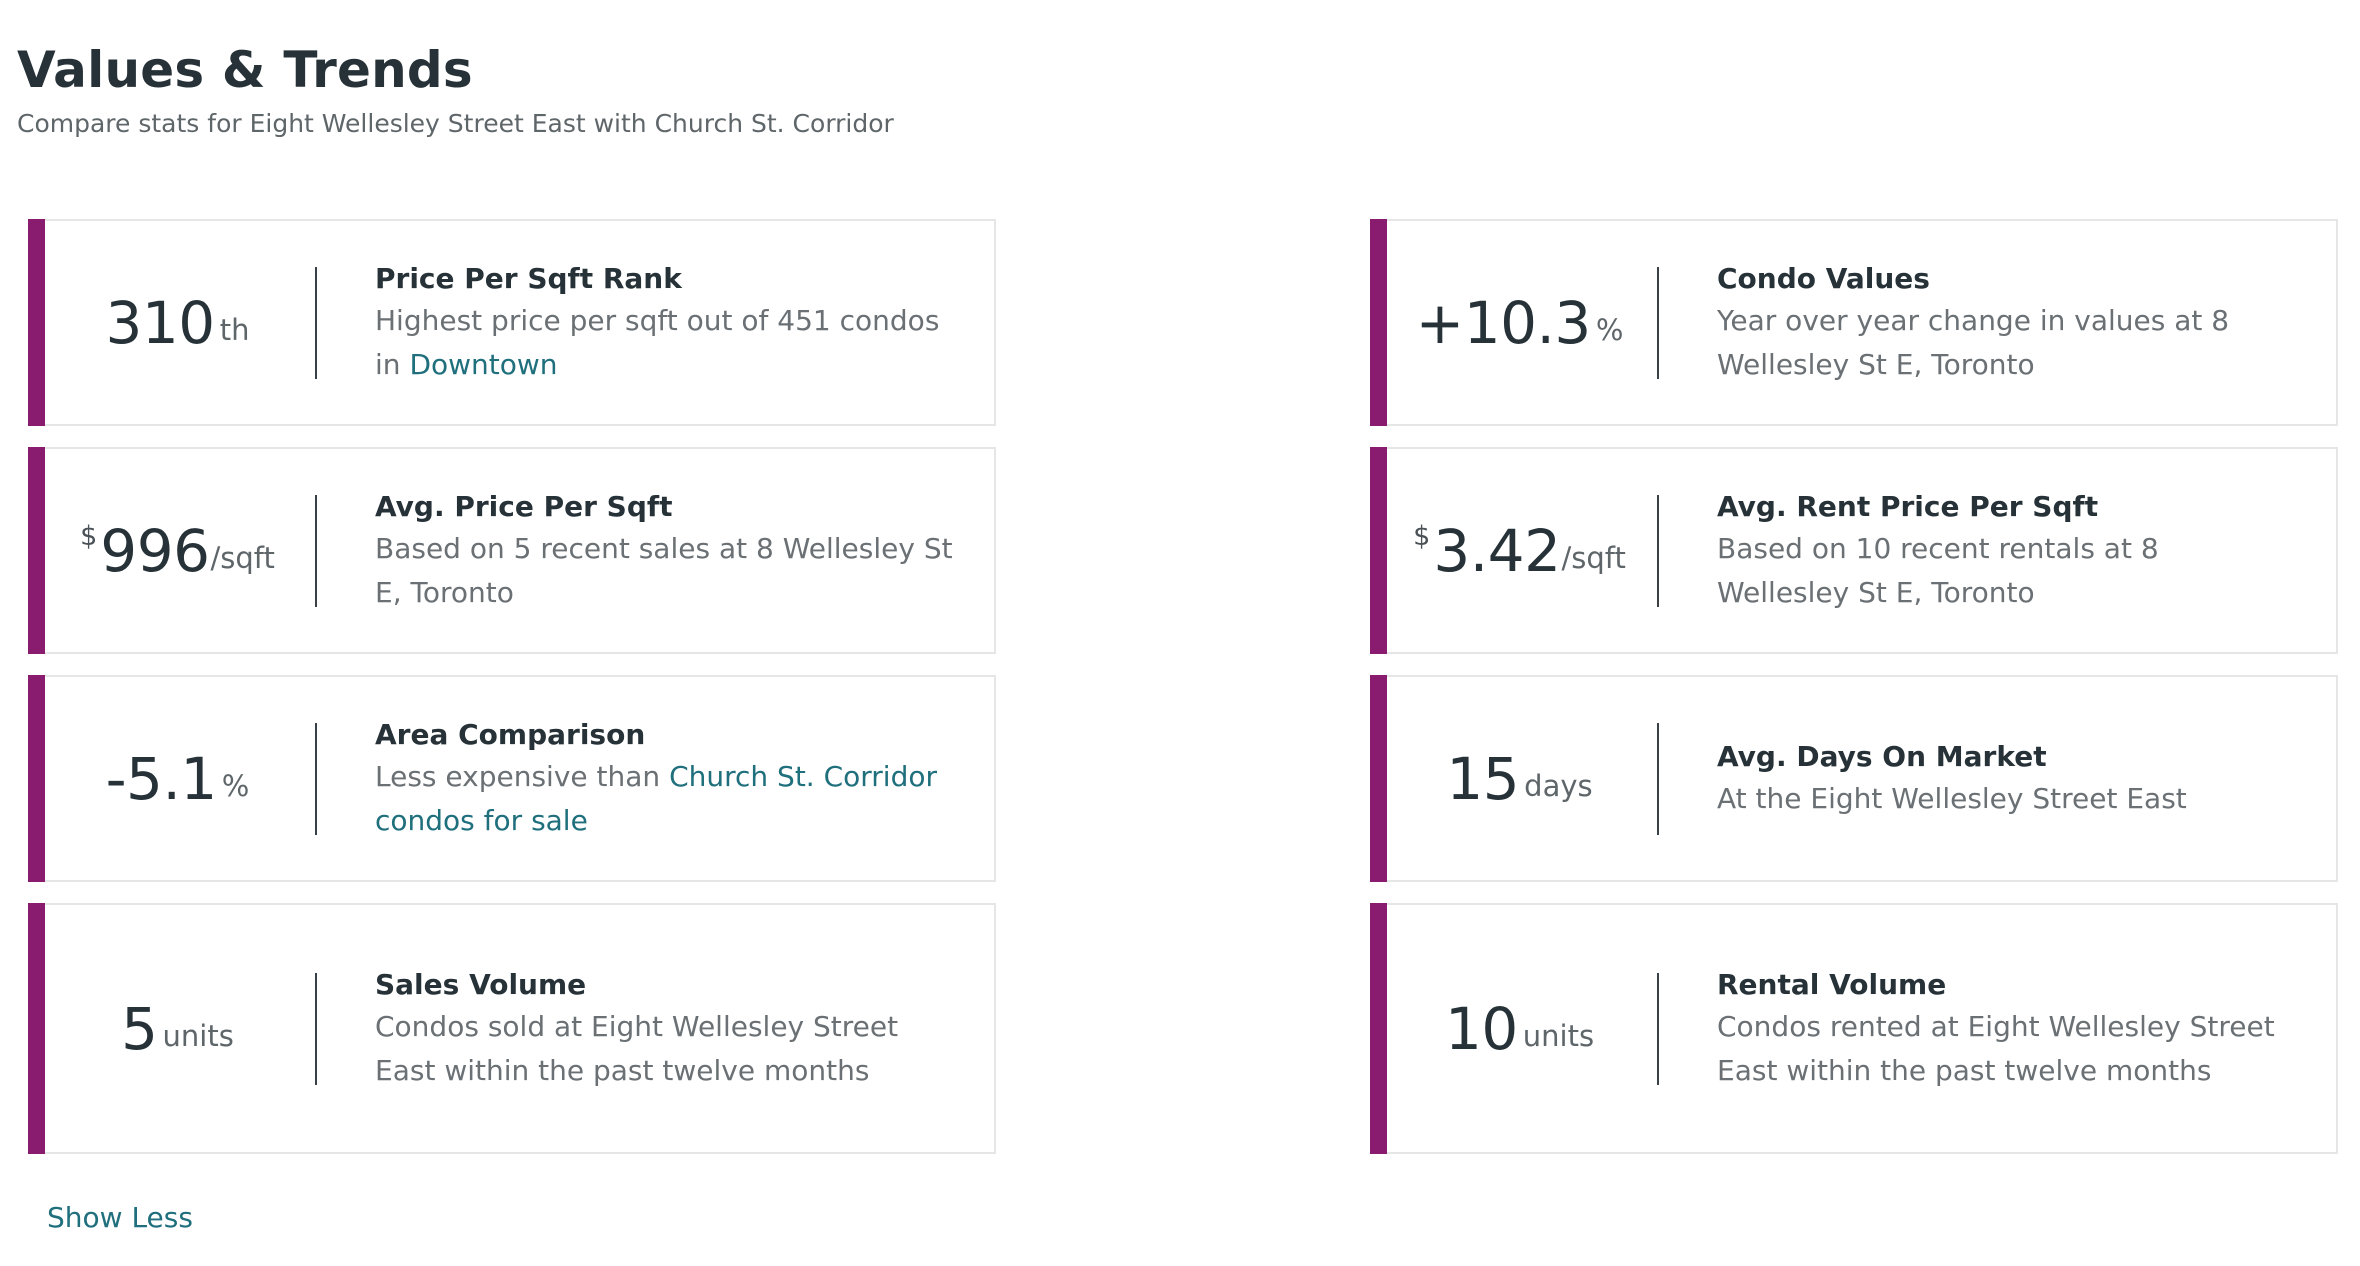  What do you see at coordinates (1908, 506) in the screenshot?
I see `card-title: Avg. Rent Price Per Sqft` at bounding box center [1908, 506].